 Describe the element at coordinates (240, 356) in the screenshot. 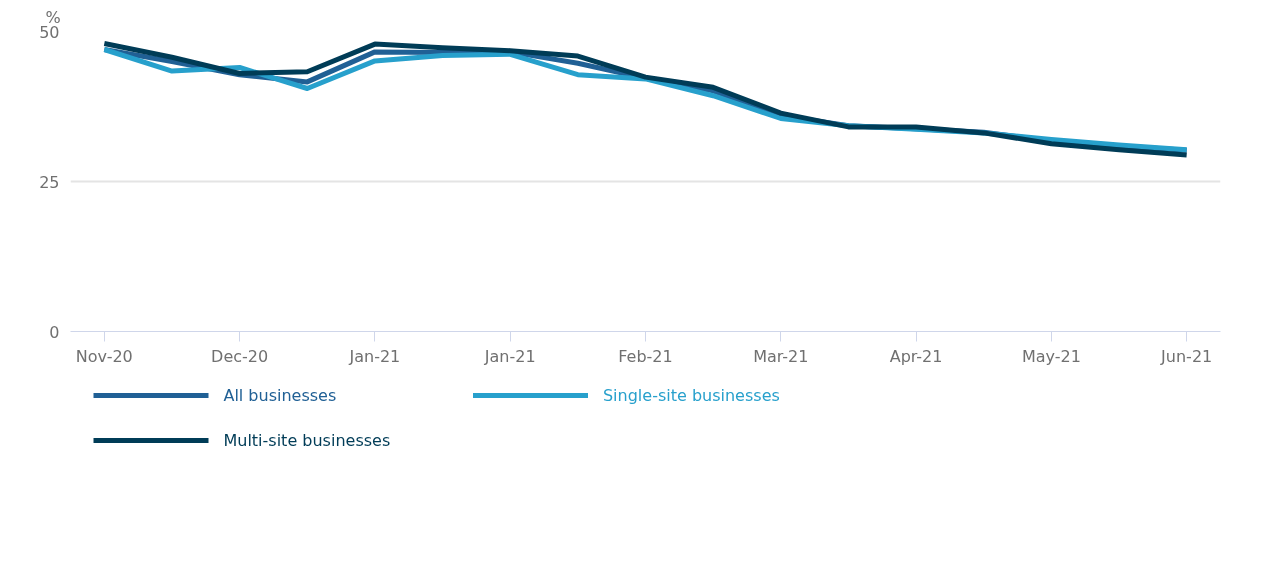

I see `x-tick-label: Dec-20` at that location.